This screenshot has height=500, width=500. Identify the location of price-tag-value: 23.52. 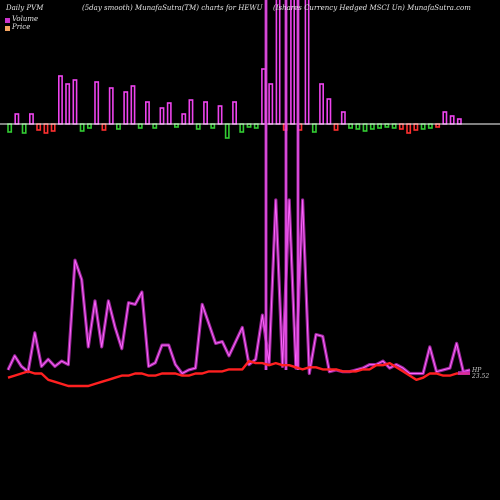
(481, 376).